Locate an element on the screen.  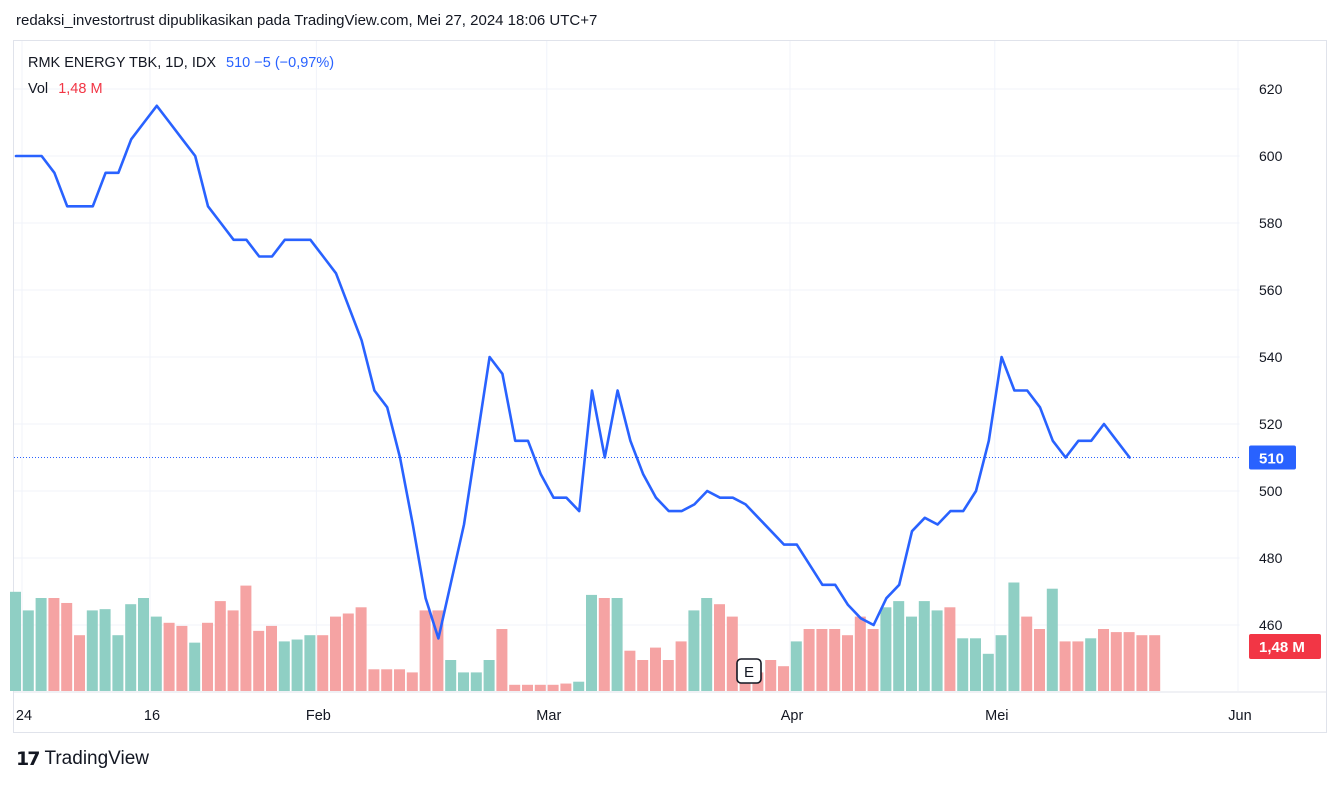
price-axis: 460 480 500 520 540 560 580 600 620 is located at coordinates (1271, 357).